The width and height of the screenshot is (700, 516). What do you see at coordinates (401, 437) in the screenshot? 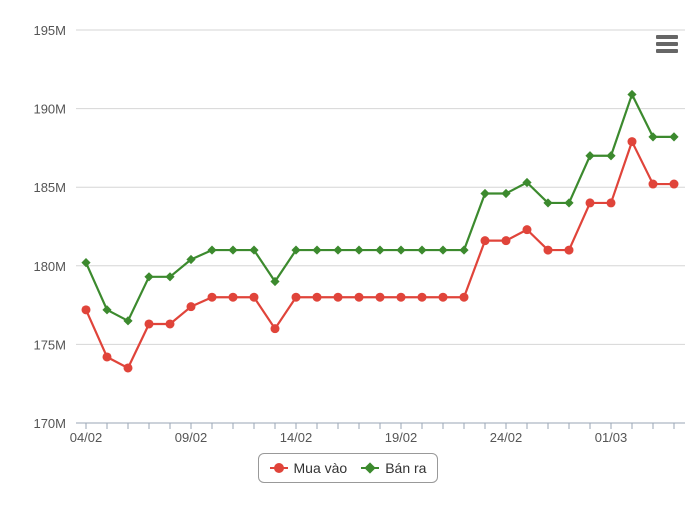
I see `x-tick-label: 19/02` at bounding box center [401, 437].